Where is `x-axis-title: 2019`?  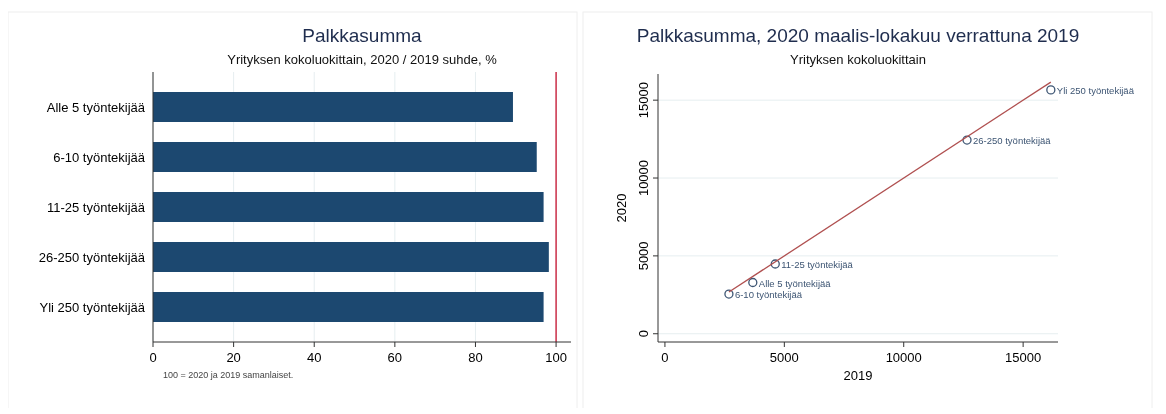
x-axis-title: 2019 is located at coordinates (858, 375).